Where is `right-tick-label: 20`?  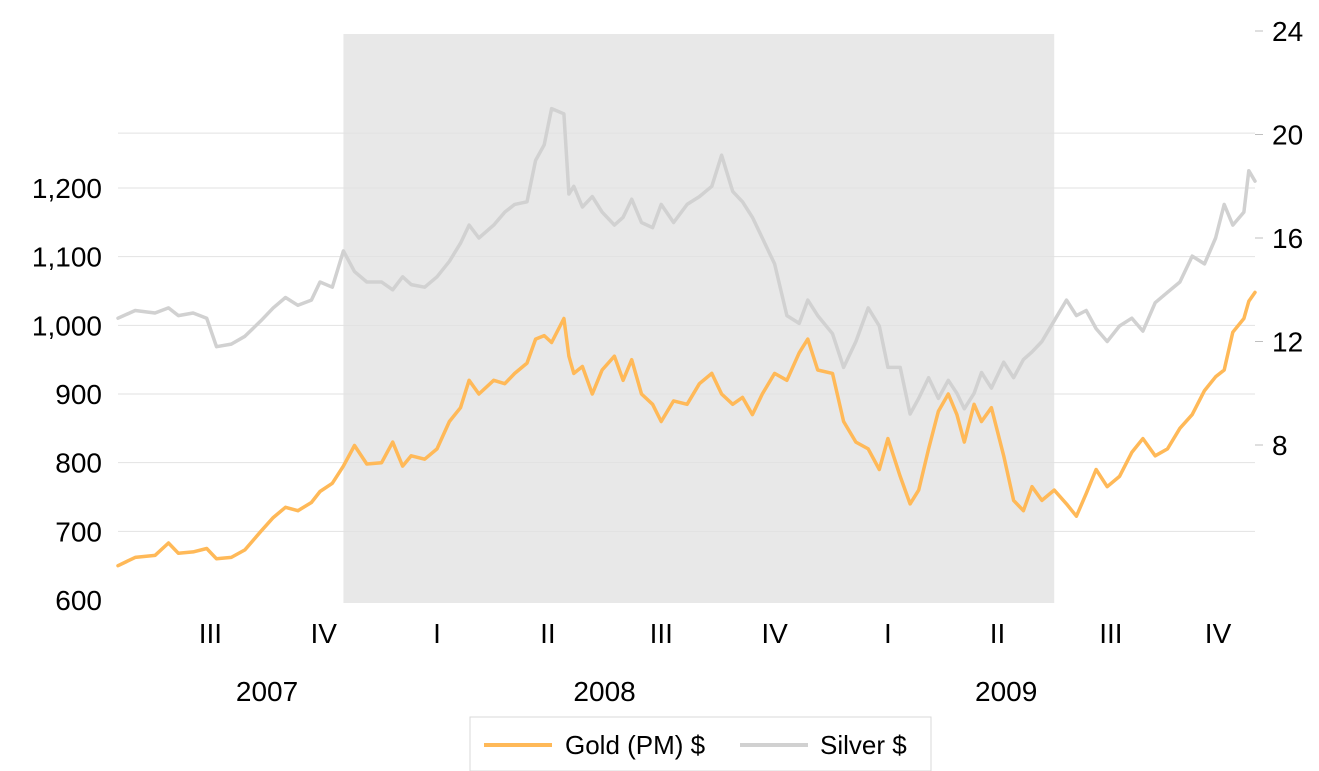
right-tick-label: 20 is located at coordinates (1287, 135).